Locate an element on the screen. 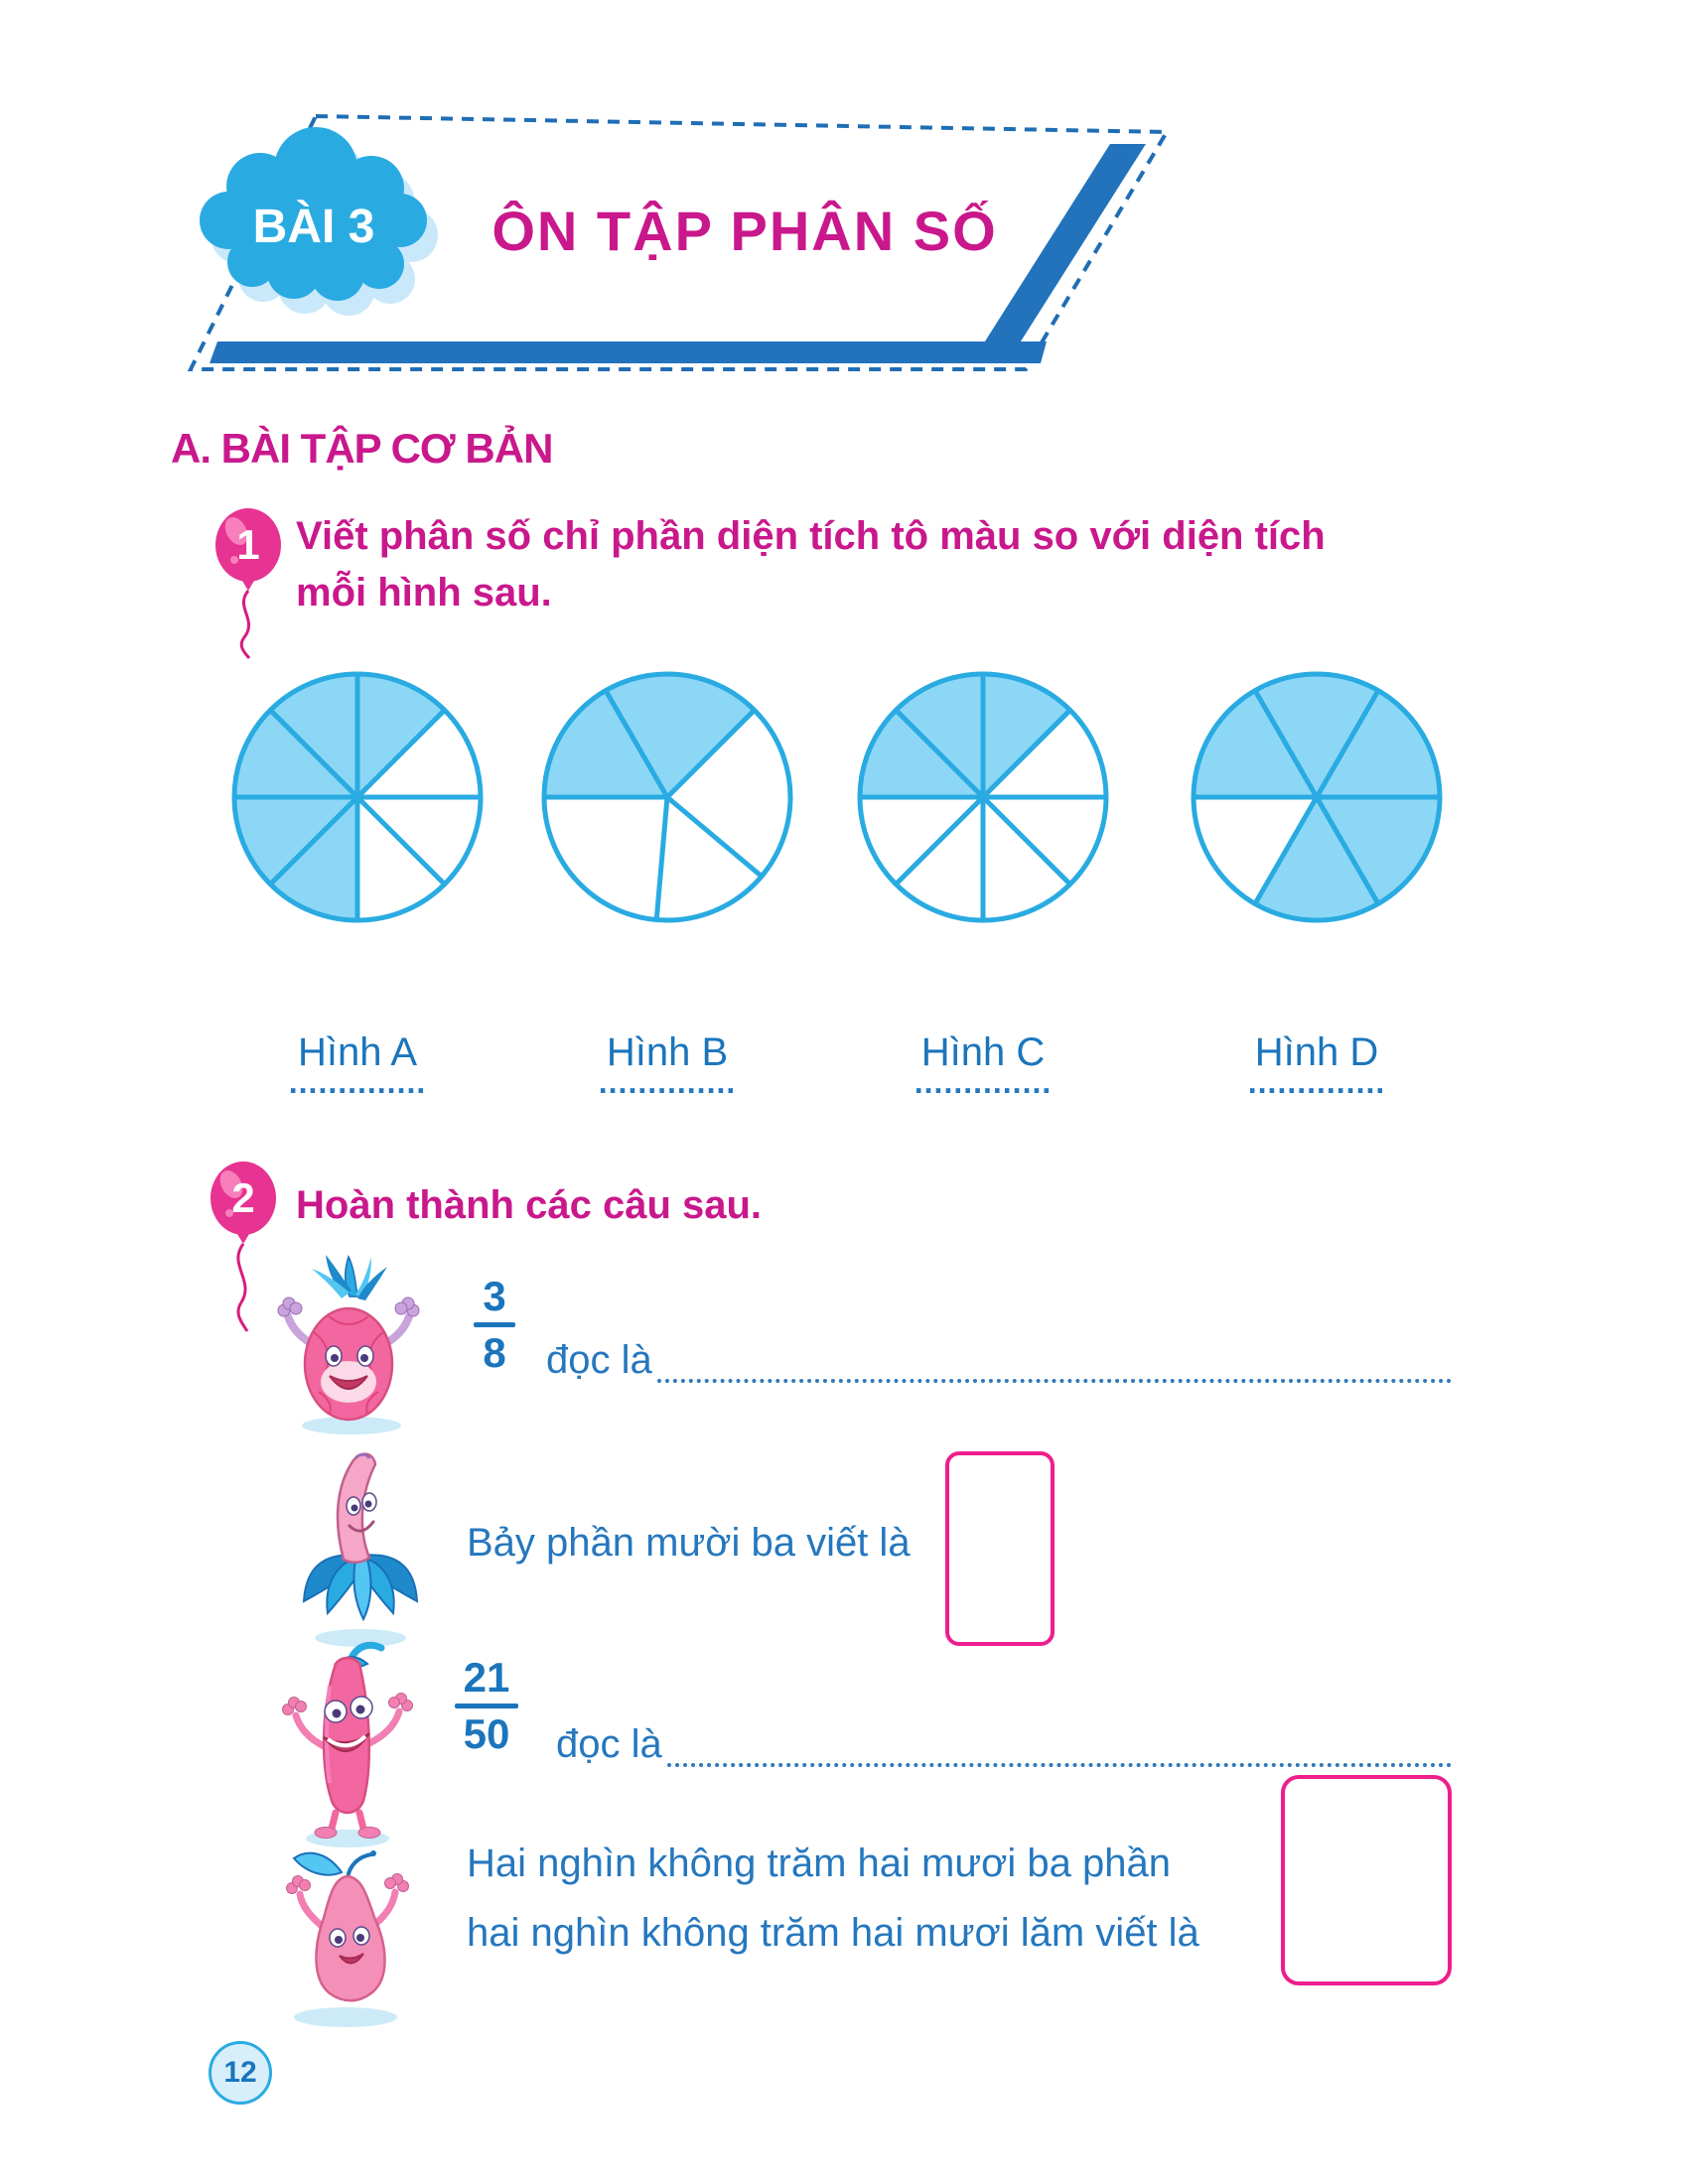 The height and width of the screenshot is (2184, 1688). fraction-denominator: 8 is located at coordinates (494, 1352).